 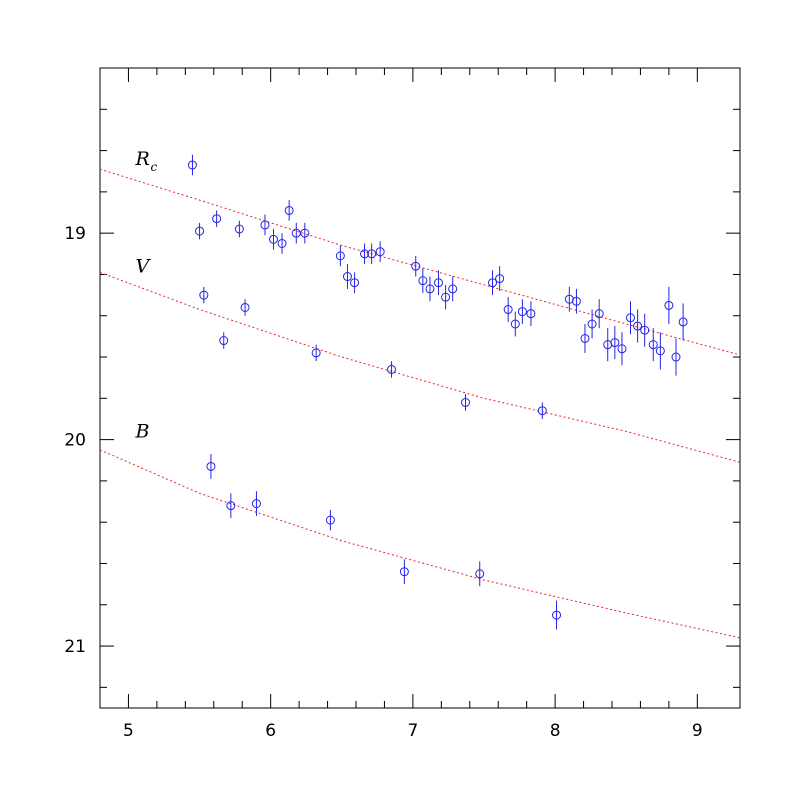 I want to click on x-tick-label: 8, so click(x=555, y=731).